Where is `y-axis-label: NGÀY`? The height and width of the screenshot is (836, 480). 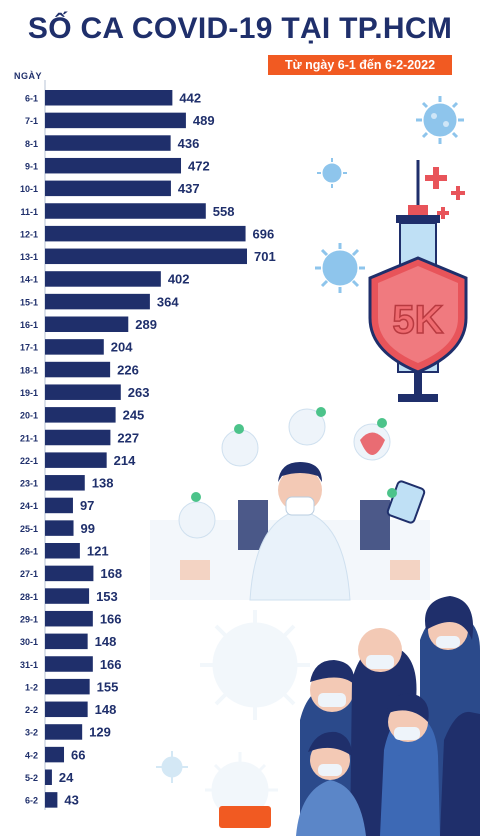
y-axis-label: NGÀY is located at coordinates (28, 76).